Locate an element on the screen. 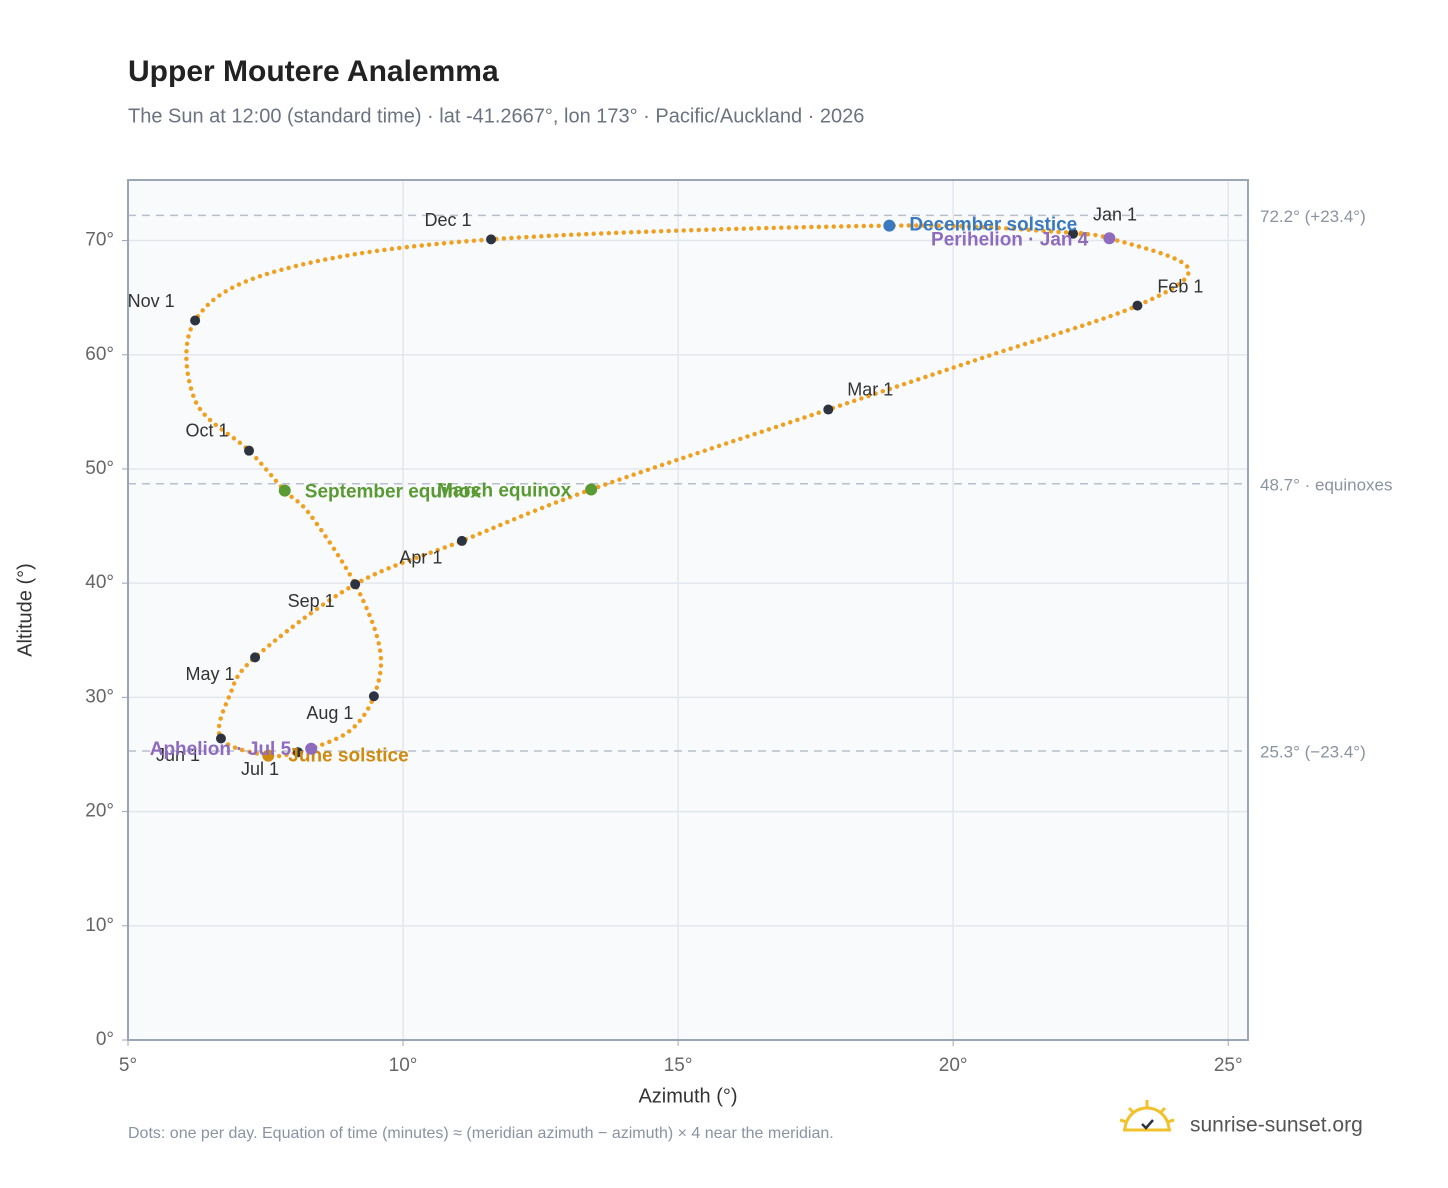  chart-title: Upper Moutere Analemma is located at coordinates (313, 71).